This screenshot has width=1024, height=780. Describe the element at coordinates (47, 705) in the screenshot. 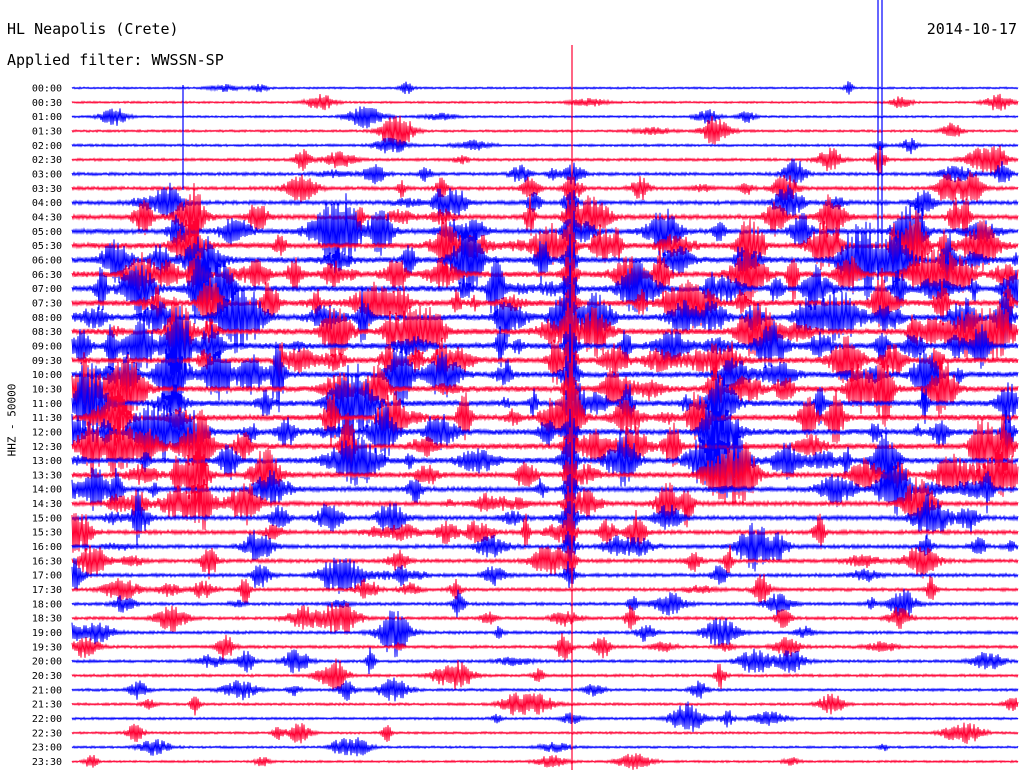

I see `time-tick-label: 21:30` at that location.